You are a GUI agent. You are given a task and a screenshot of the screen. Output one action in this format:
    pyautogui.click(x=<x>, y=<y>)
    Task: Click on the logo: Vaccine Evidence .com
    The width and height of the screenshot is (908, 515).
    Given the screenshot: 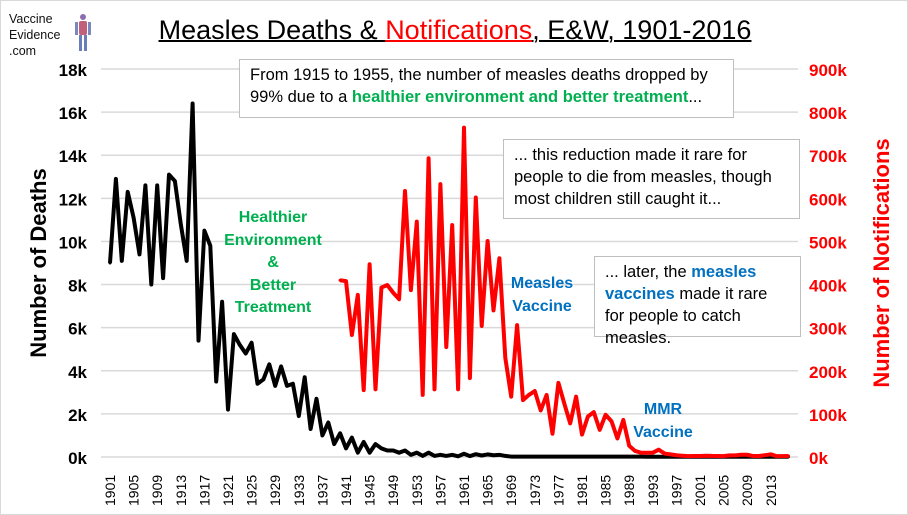 What is the action you would take?
    pyautogui.click(x=50, y=35)
    